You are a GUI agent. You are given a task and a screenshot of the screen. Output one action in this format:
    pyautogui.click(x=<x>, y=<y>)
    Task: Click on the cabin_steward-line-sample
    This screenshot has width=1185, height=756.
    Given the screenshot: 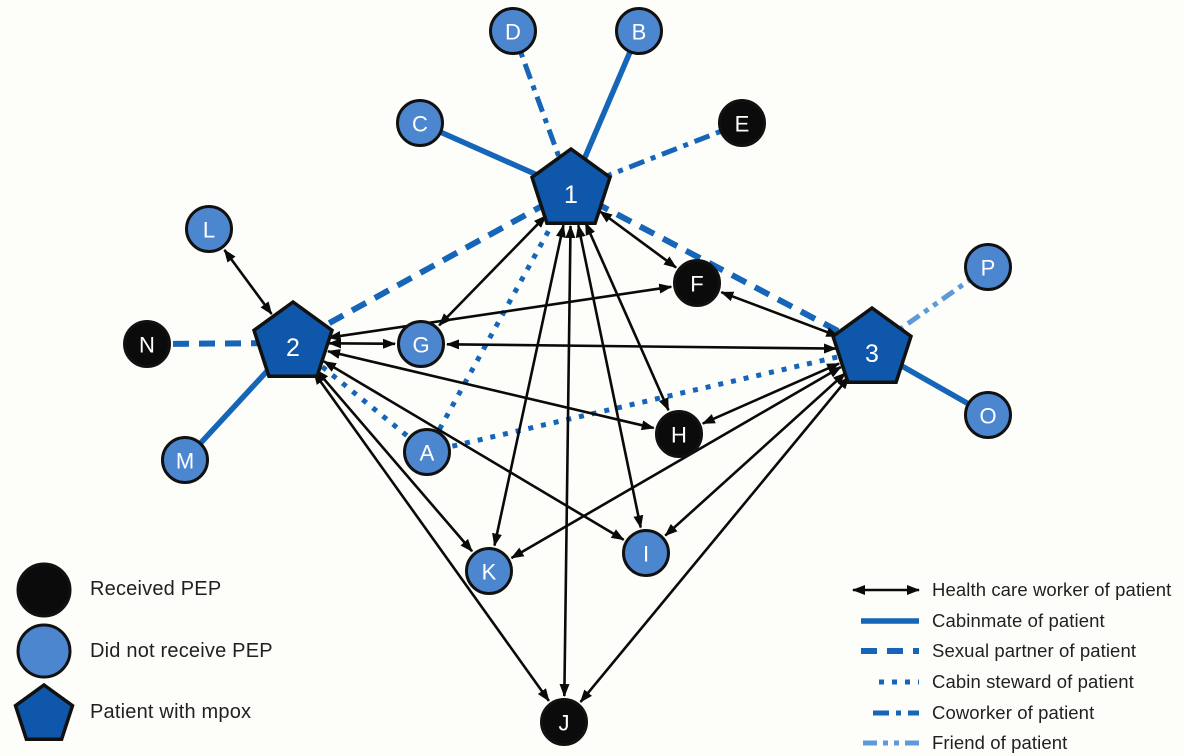 What is the action you would take?
    pyautogui.click(x=899, y=682)
    